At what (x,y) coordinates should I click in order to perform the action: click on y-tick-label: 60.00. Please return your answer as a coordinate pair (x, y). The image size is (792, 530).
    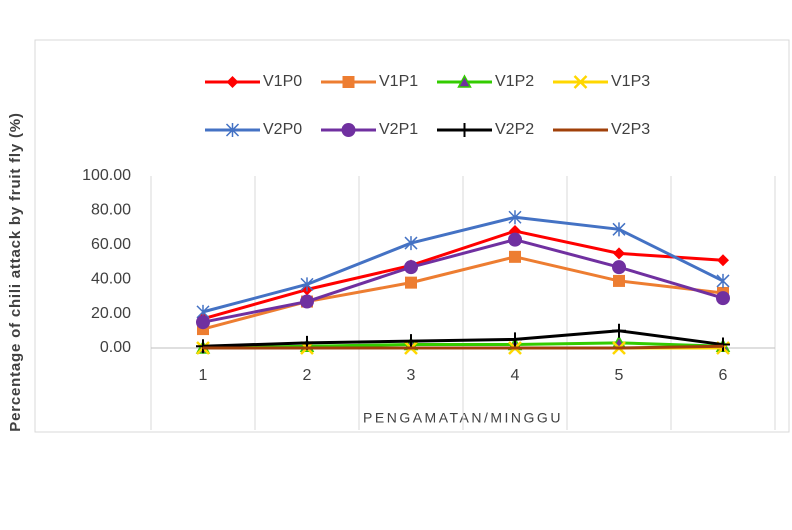
    Looking at the image, I should click on (111, 244).